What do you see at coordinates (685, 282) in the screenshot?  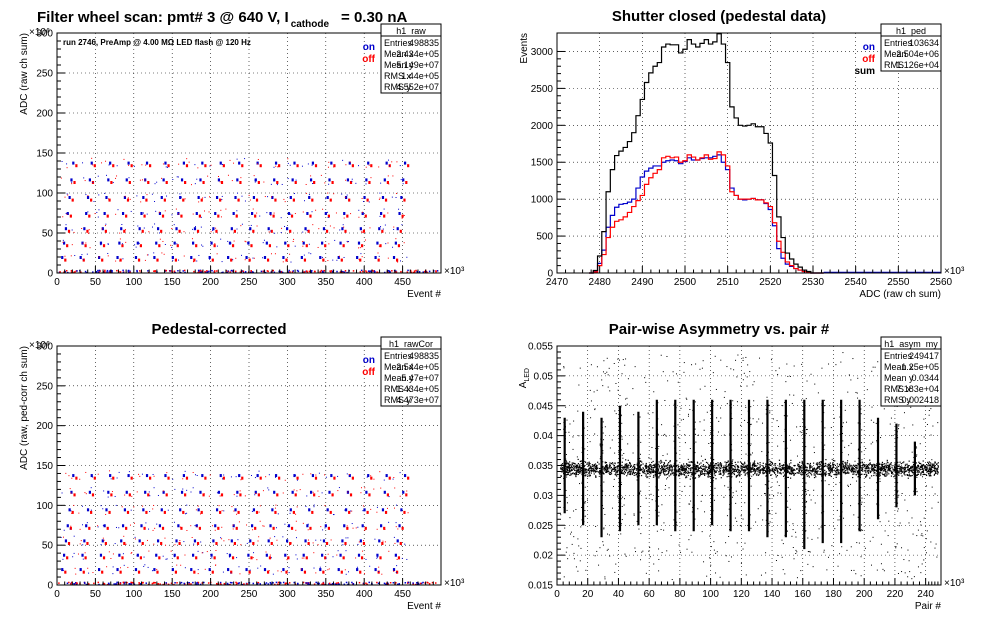 I see `x-tick-label: 2500` at bounding box center [685, 282].